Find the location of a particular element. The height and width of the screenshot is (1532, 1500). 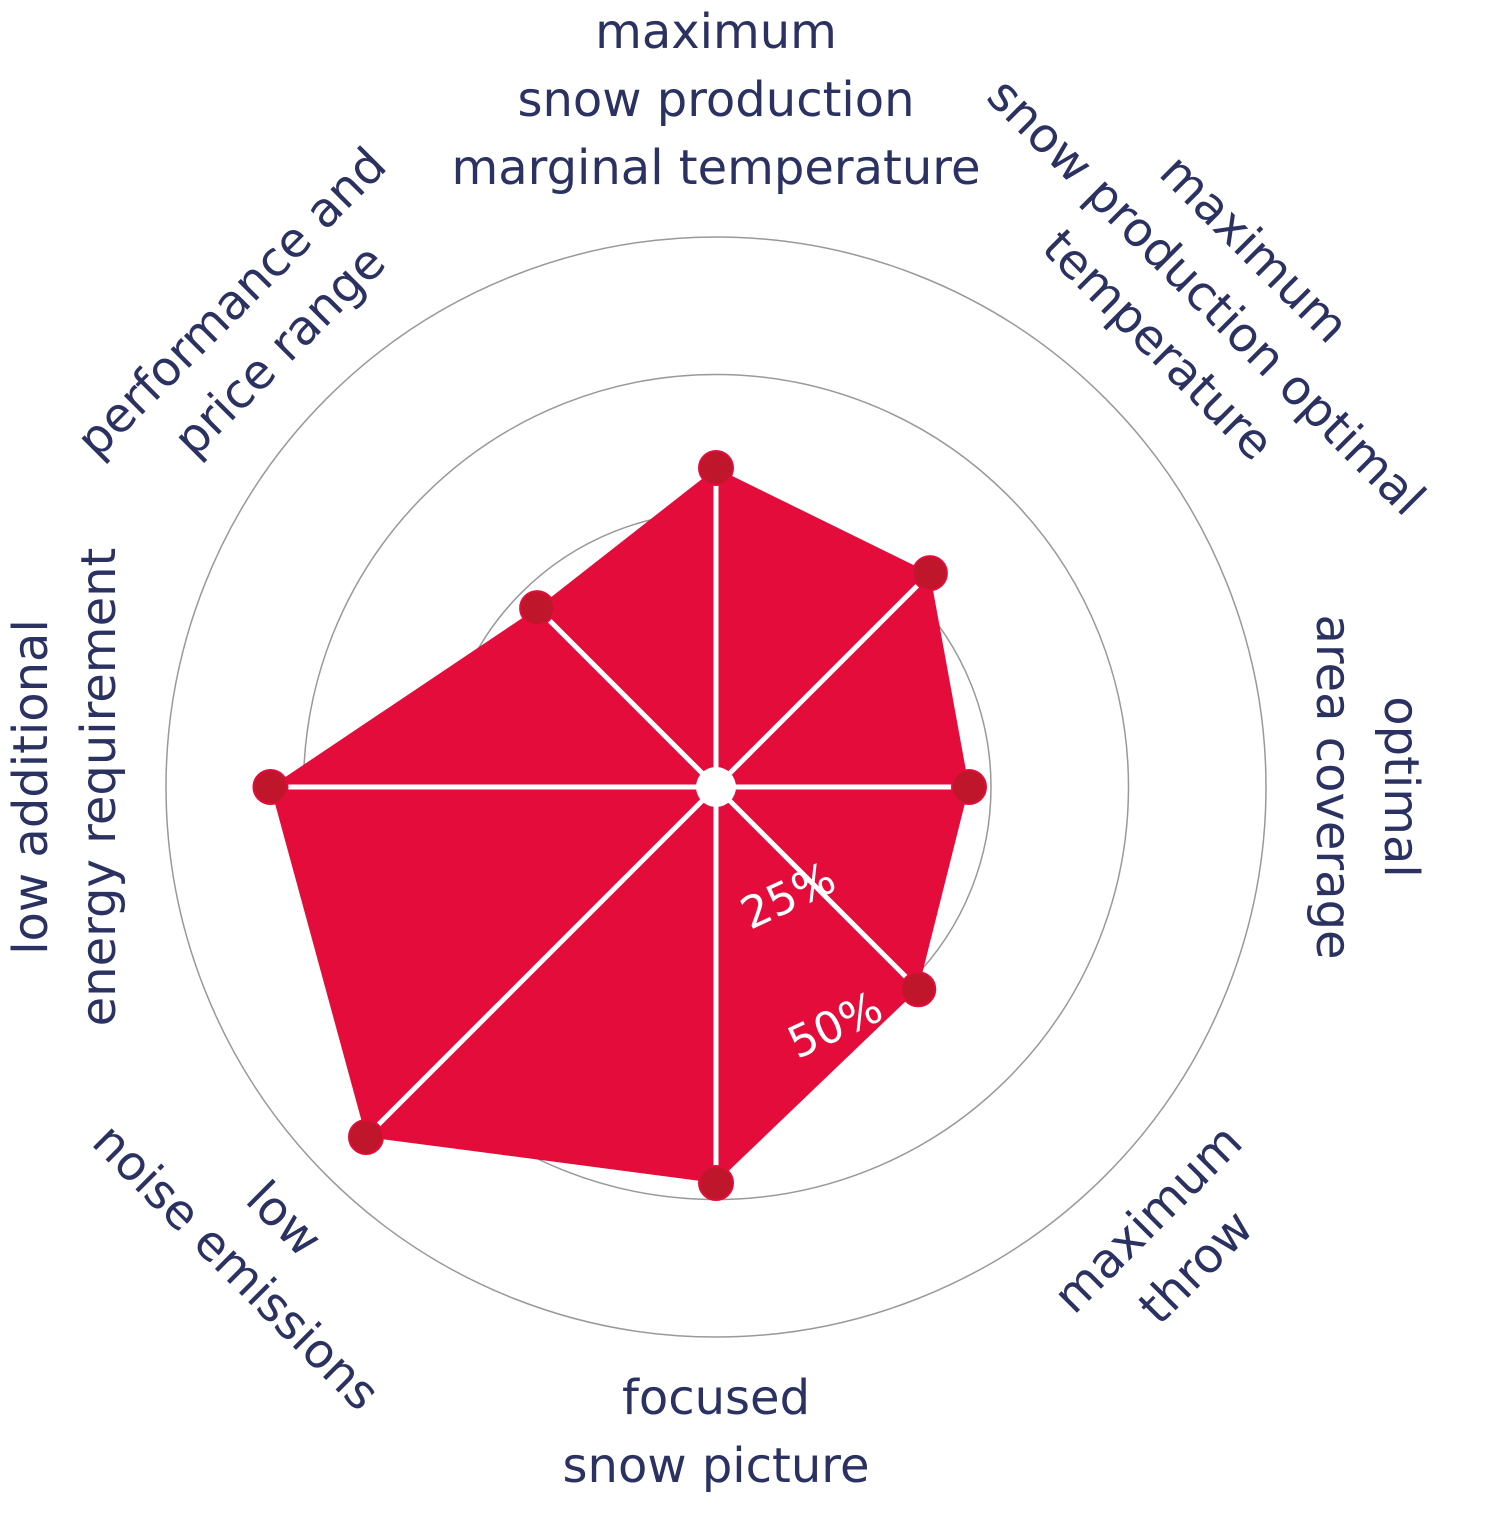

axis-label-line: maximum is located at coordinates (716, 32).